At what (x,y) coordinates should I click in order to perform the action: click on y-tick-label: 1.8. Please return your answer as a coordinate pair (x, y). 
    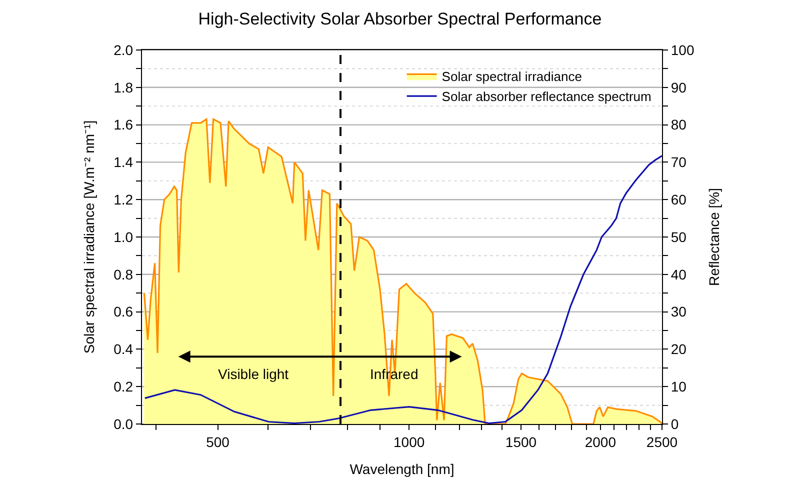
    Looking at the image, I should click on (124, 87).